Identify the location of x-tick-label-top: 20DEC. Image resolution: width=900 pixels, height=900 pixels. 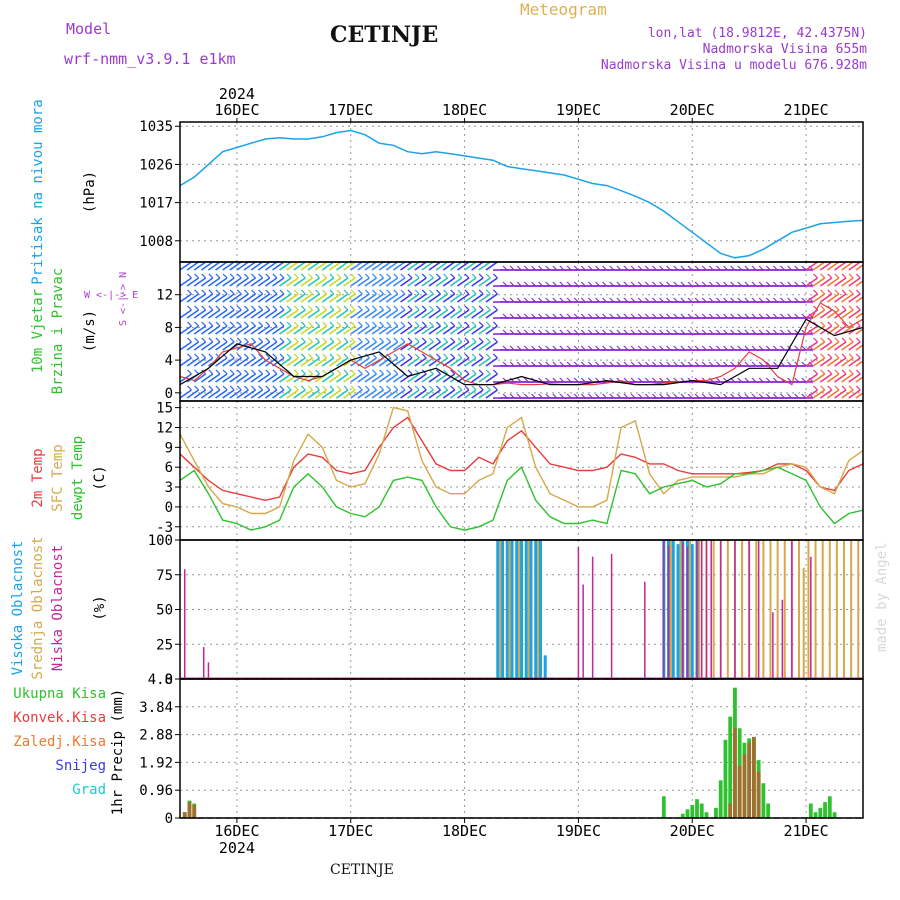
(692, 110).